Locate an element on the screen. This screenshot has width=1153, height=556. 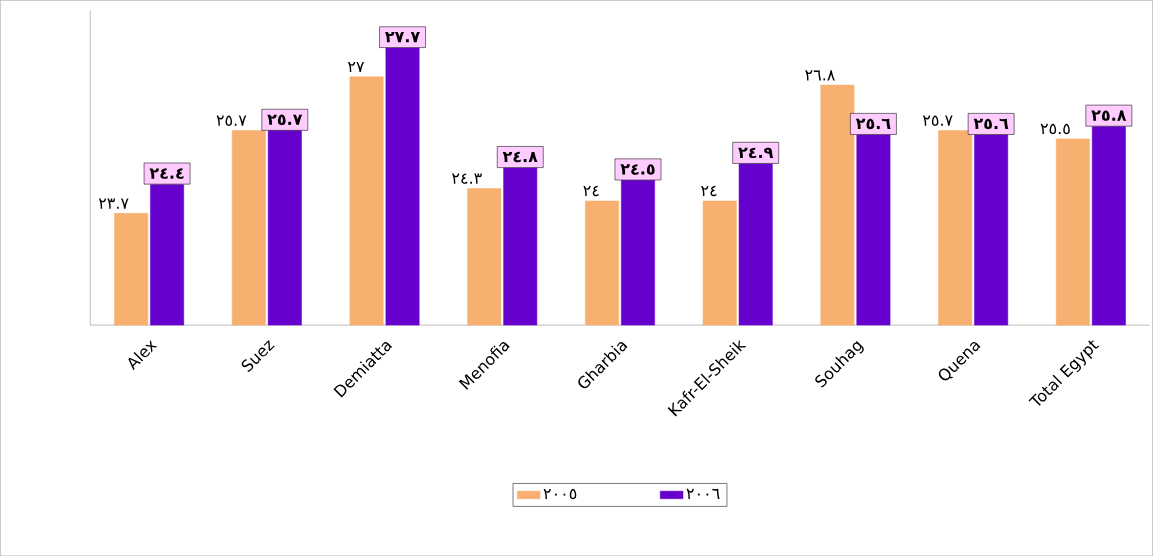
data-label: ٢٤.٥ is located at coordinates (637, 169).